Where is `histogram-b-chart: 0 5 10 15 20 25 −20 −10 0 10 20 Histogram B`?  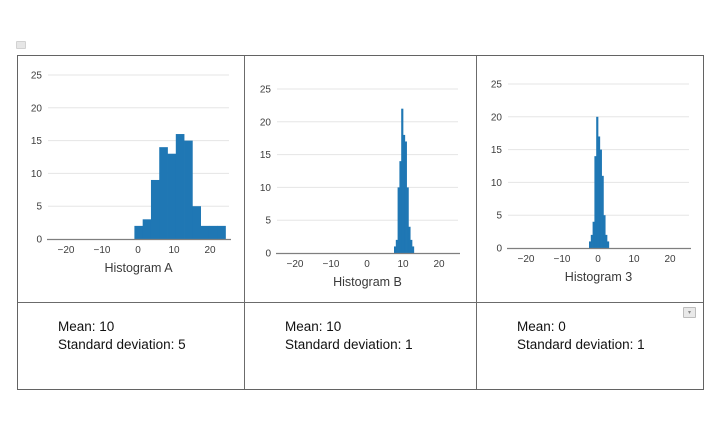 histogram-b-chart: 0 5 10 15 20 25 −20 −10 0 10 20 Histogram B is located at coordinates (360, 187).